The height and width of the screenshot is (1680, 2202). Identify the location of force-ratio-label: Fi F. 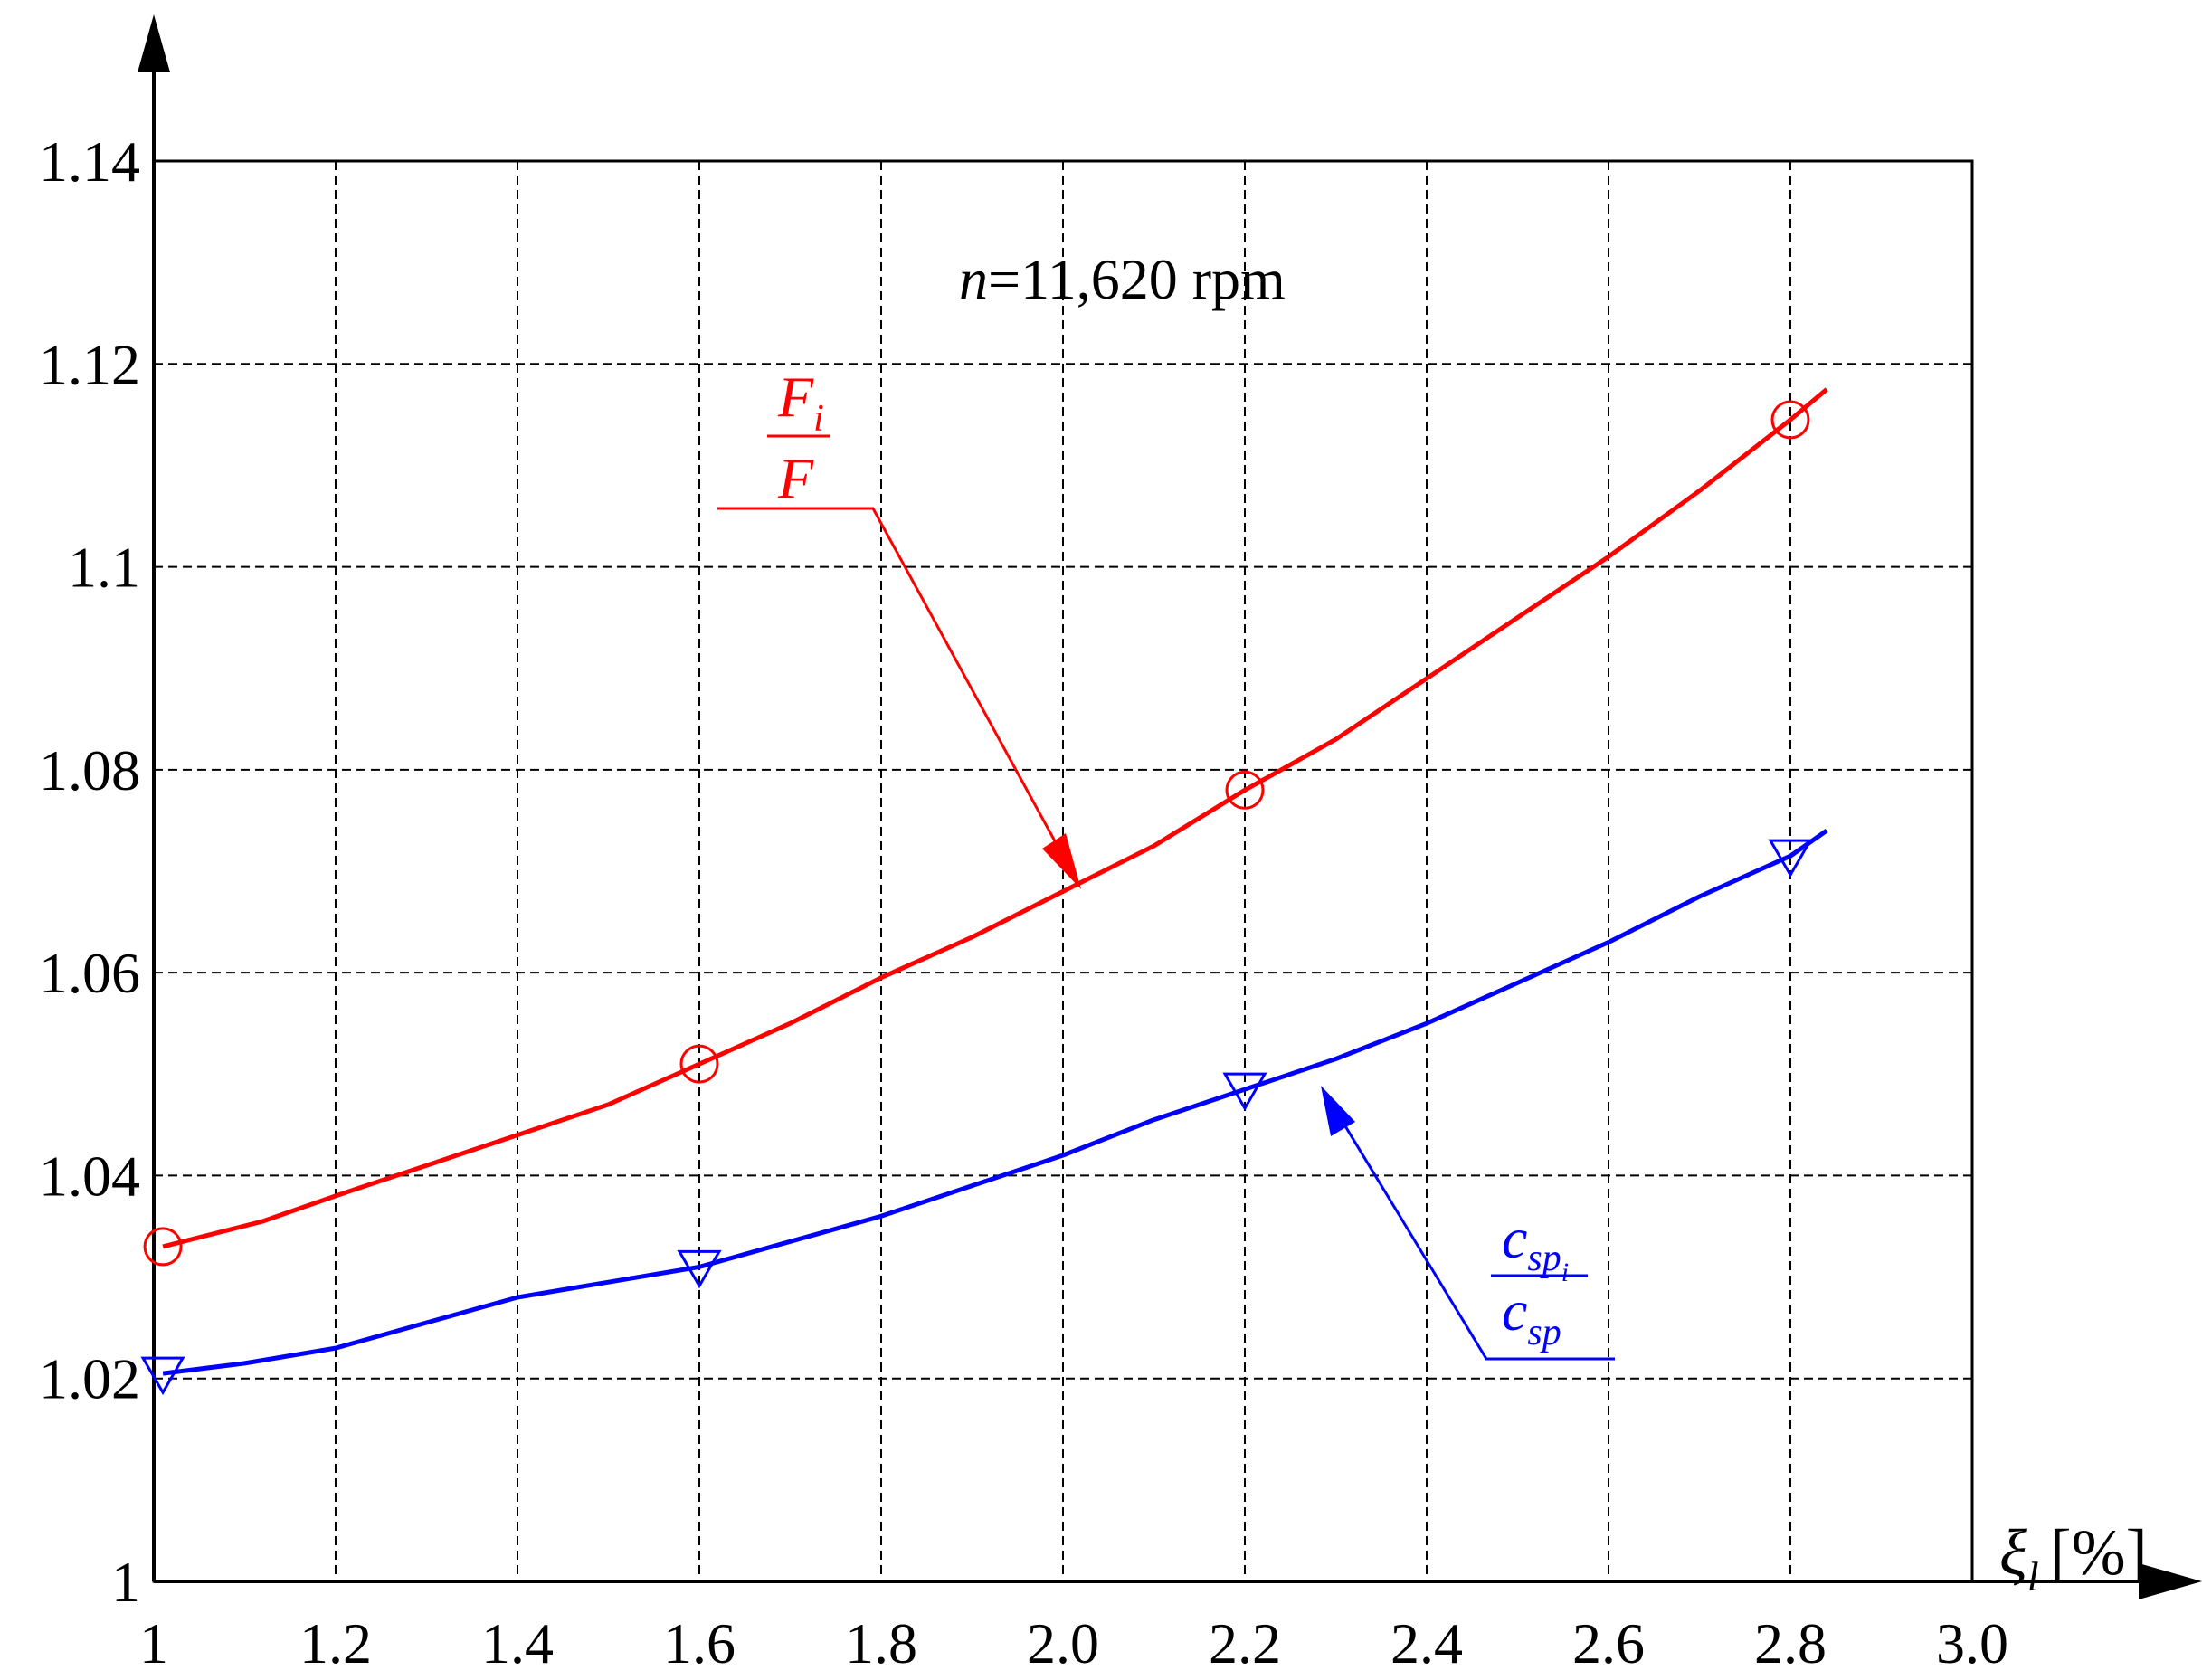
(899, 627).